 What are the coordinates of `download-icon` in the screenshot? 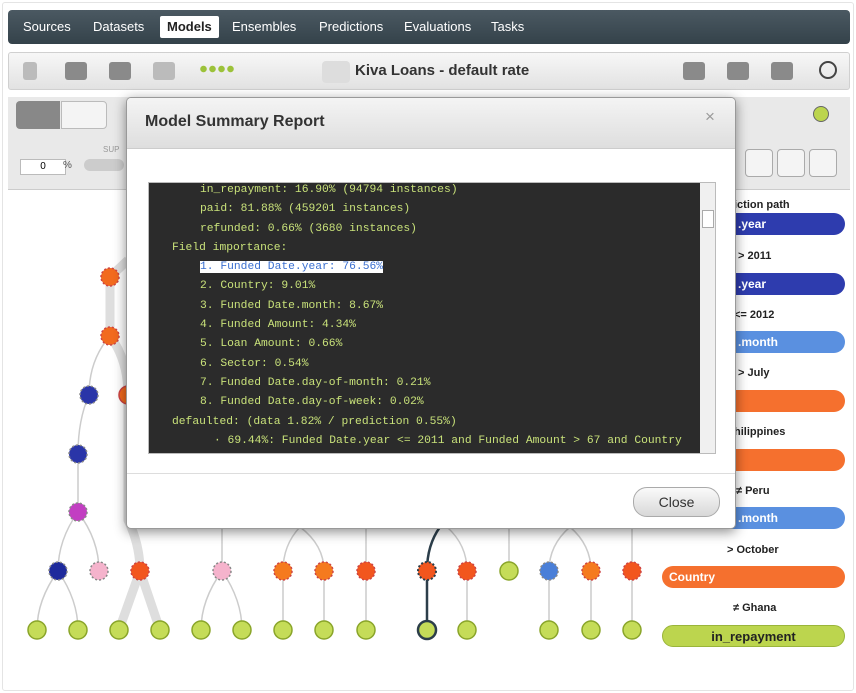 It's located at (738, 71).